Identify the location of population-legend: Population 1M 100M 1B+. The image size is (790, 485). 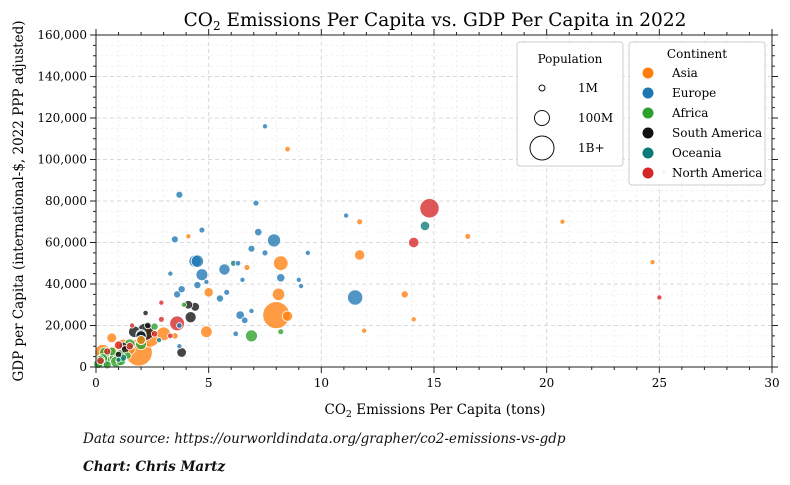
(570, 104).